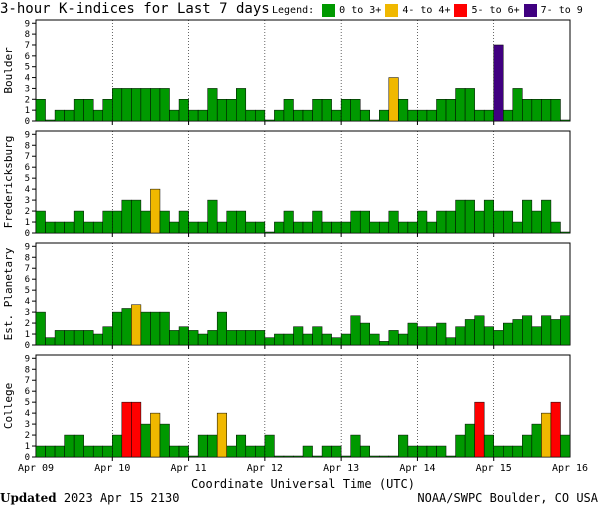 Image resolution: width=600 pixels, height=510 pixels. Describe the element at coordinates (303, 484) in the screenshot. I see `x-axis-label: Coordinate Universal Time (UTC)` at that location.